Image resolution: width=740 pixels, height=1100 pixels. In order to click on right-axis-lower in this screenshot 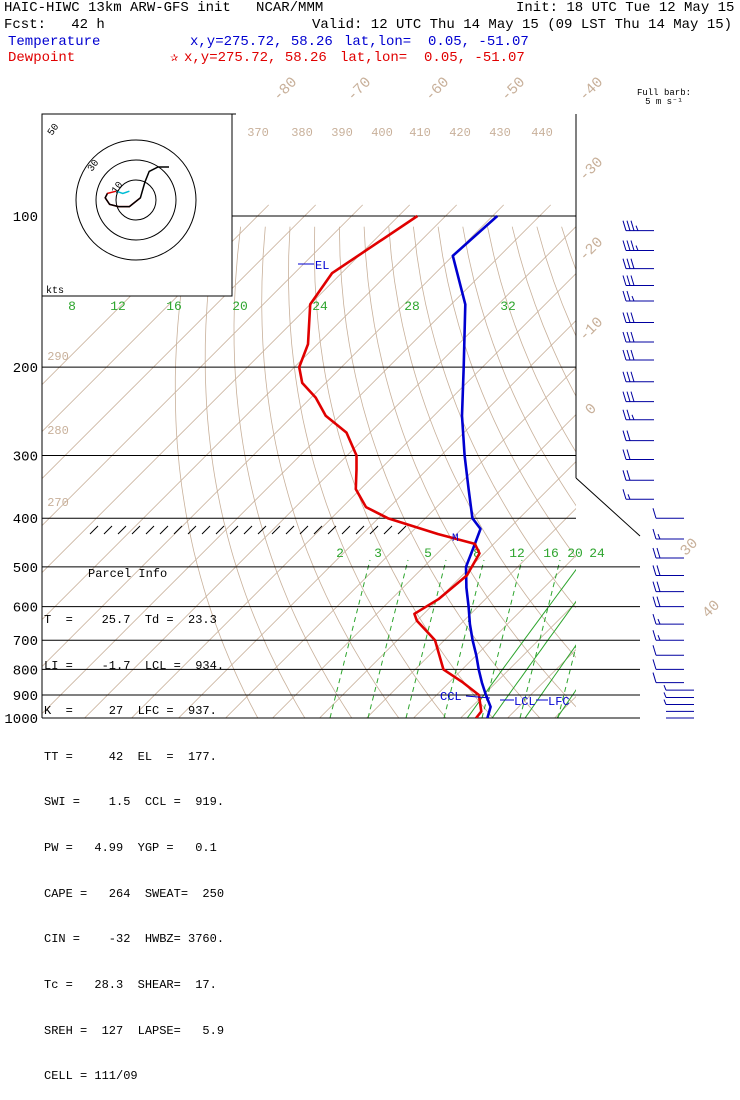, I will do `click(608, 507)`.